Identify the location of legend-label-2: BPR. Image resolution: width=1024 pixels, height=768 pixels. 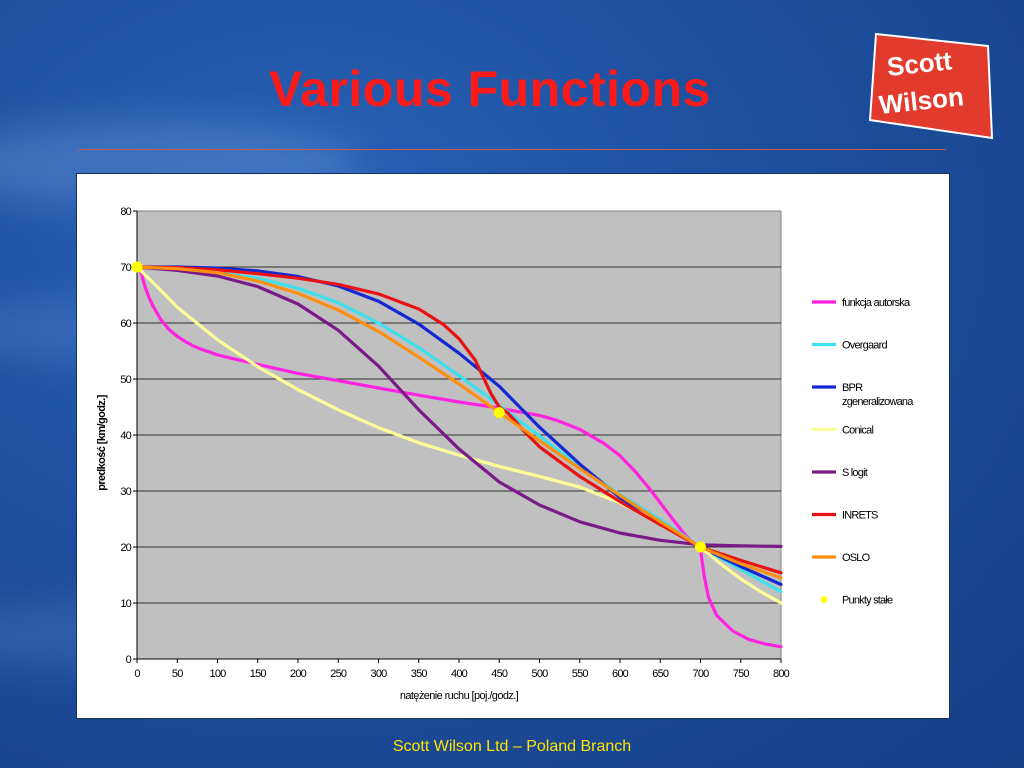
(852, 388).